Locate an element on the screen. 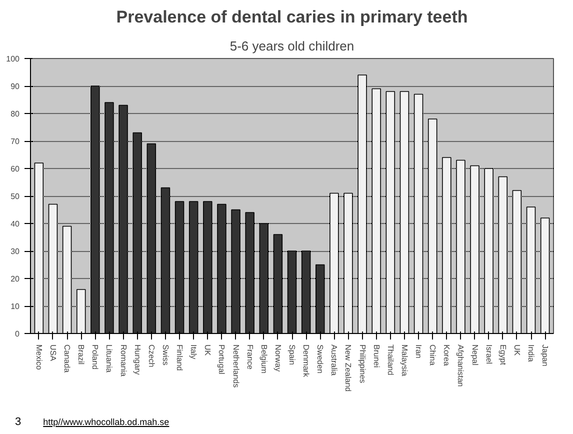  y-tick-label: 40 is located at coordinates (15, 224).